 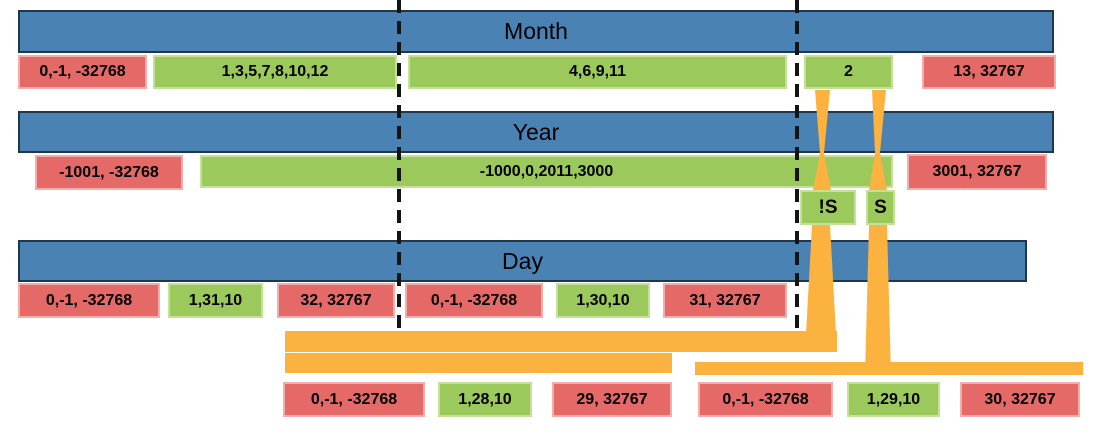 What do you see at coordinates (109, 172) in the screenshot?
I see `year-partition-invalid-low: -1001, -32768` at bounding box center [109, 172].